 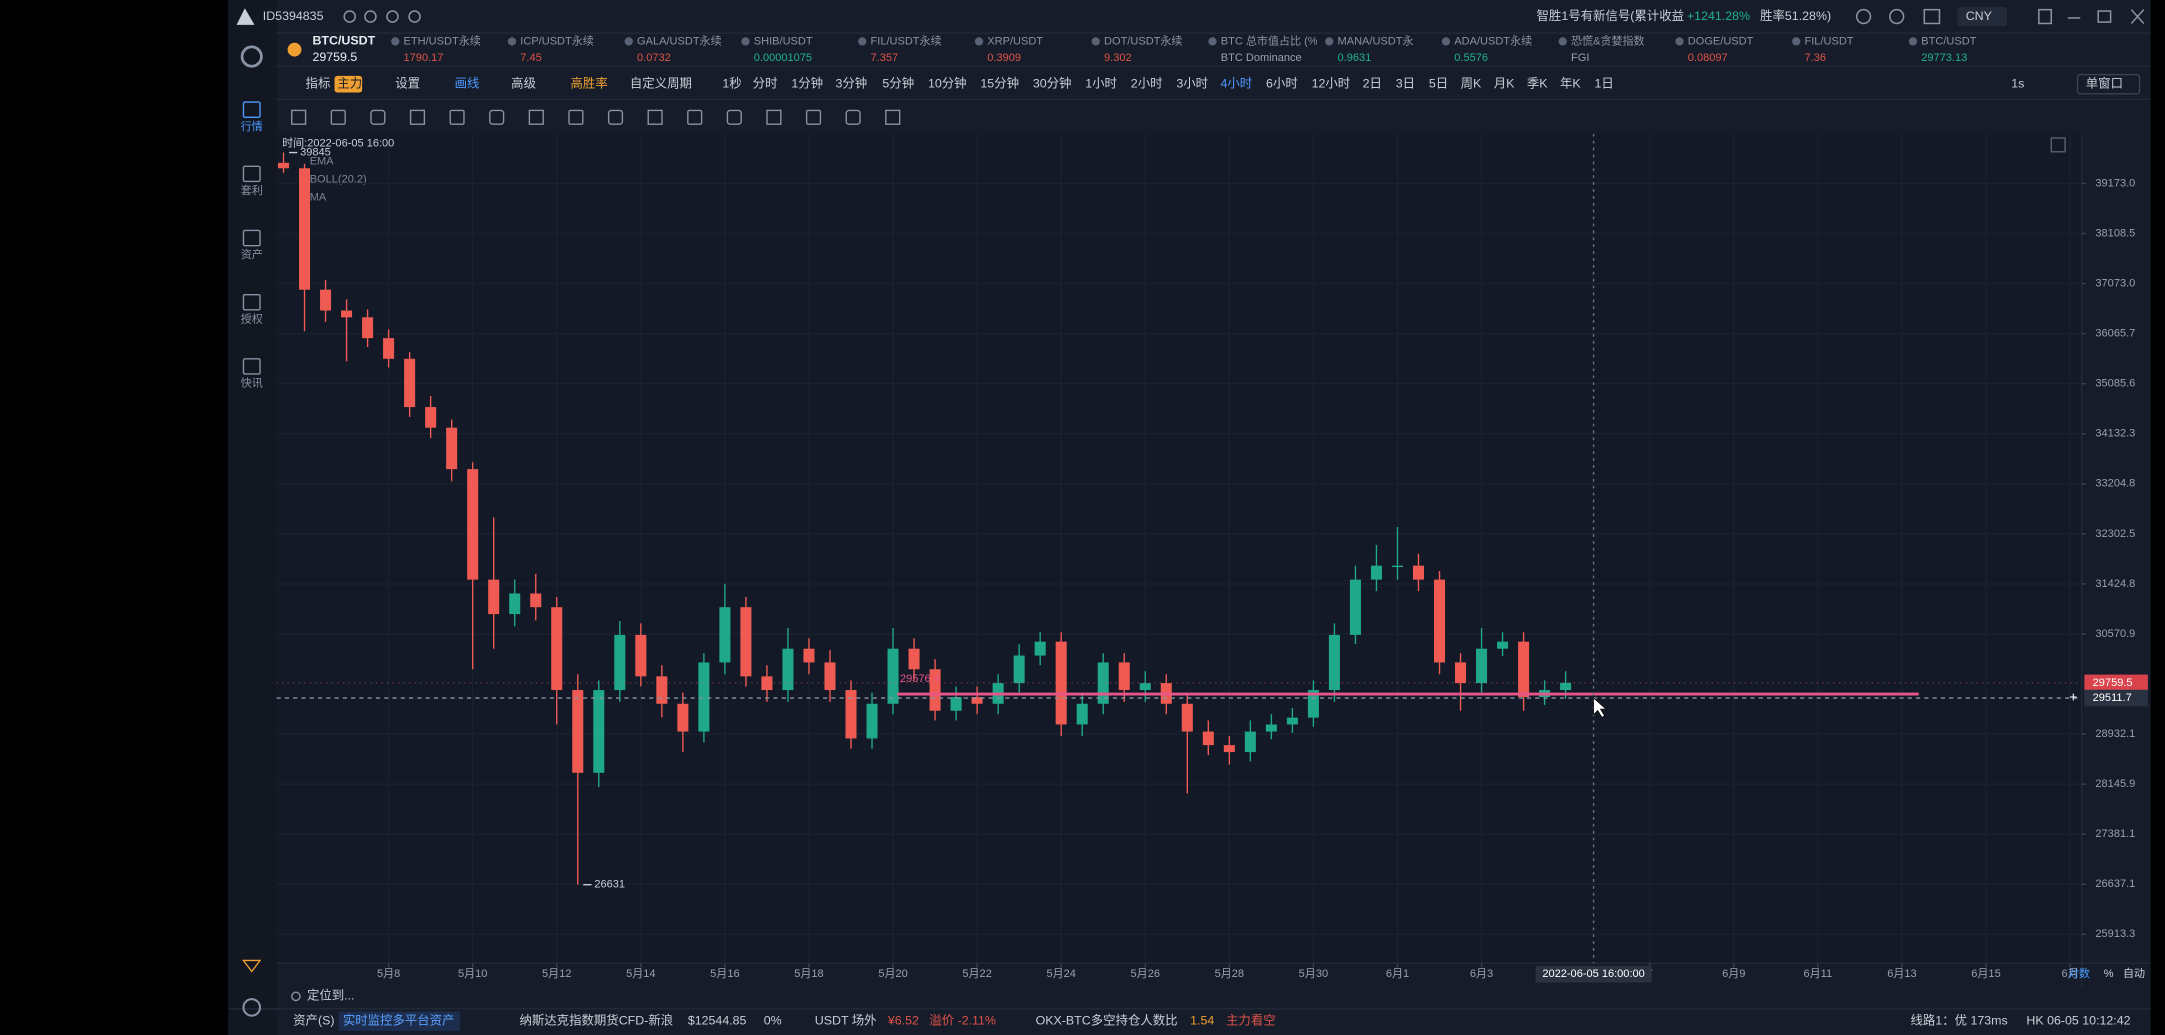 What do you see at coordinates (679, 40) in the screenshot?
I see `ticker-name: GALA/USDT永续` at bounding box center [679, 40].